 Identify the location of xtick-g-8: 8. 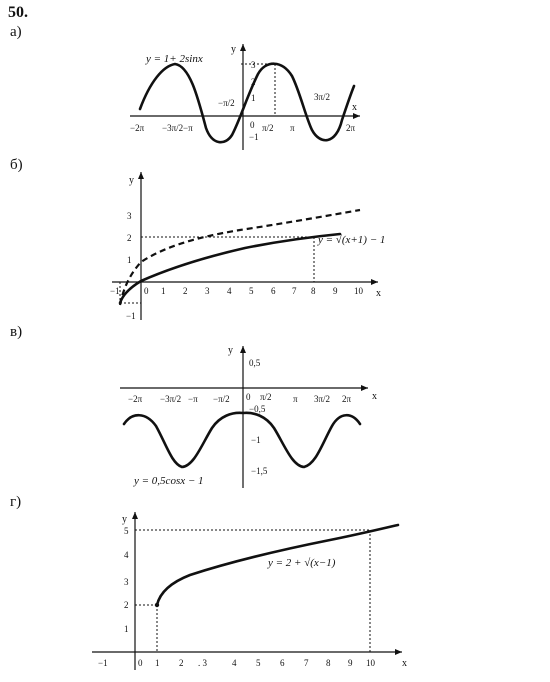
(328, 663).